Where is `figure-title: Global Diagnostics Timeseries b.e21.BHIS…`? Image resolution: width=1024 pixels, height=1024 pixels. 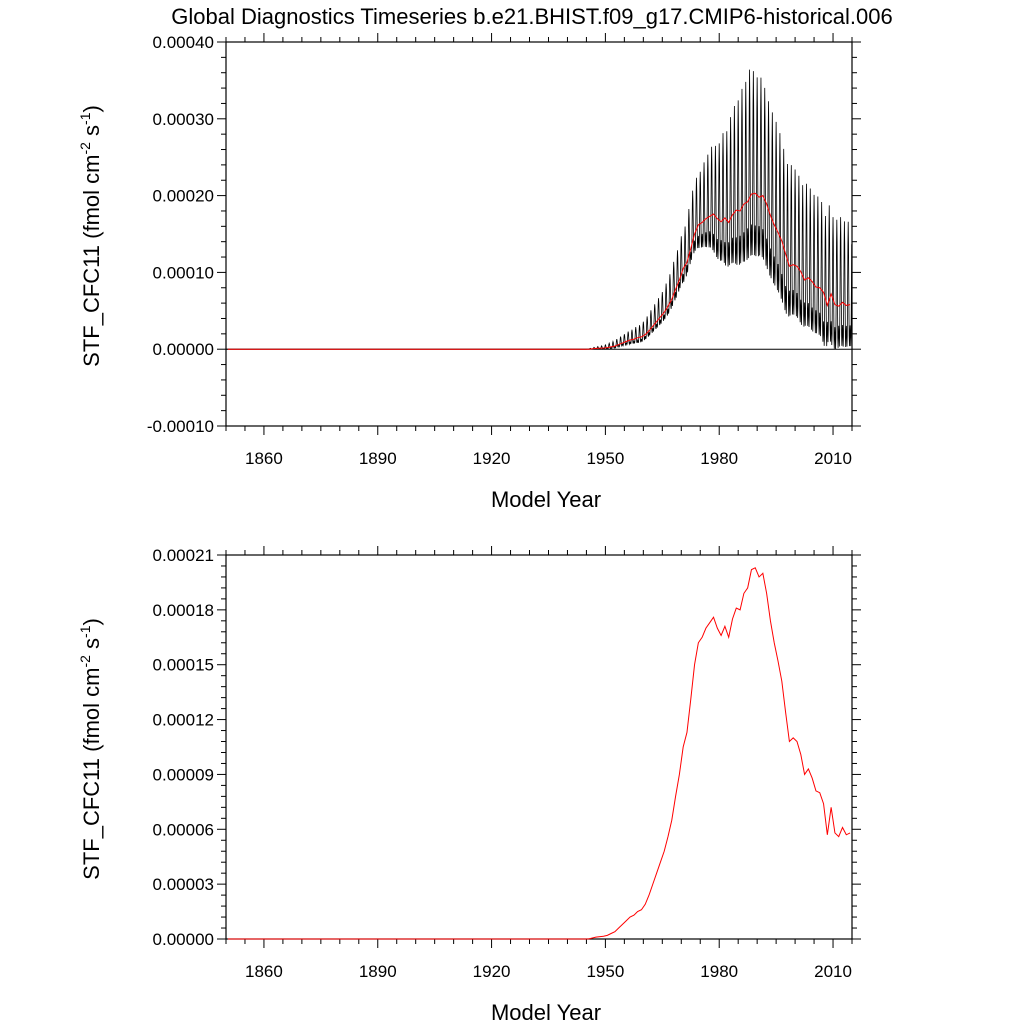 figure-title: Global Diagnostics Timeseries b.e21.BHIS… is located at coordinates (531, 16).